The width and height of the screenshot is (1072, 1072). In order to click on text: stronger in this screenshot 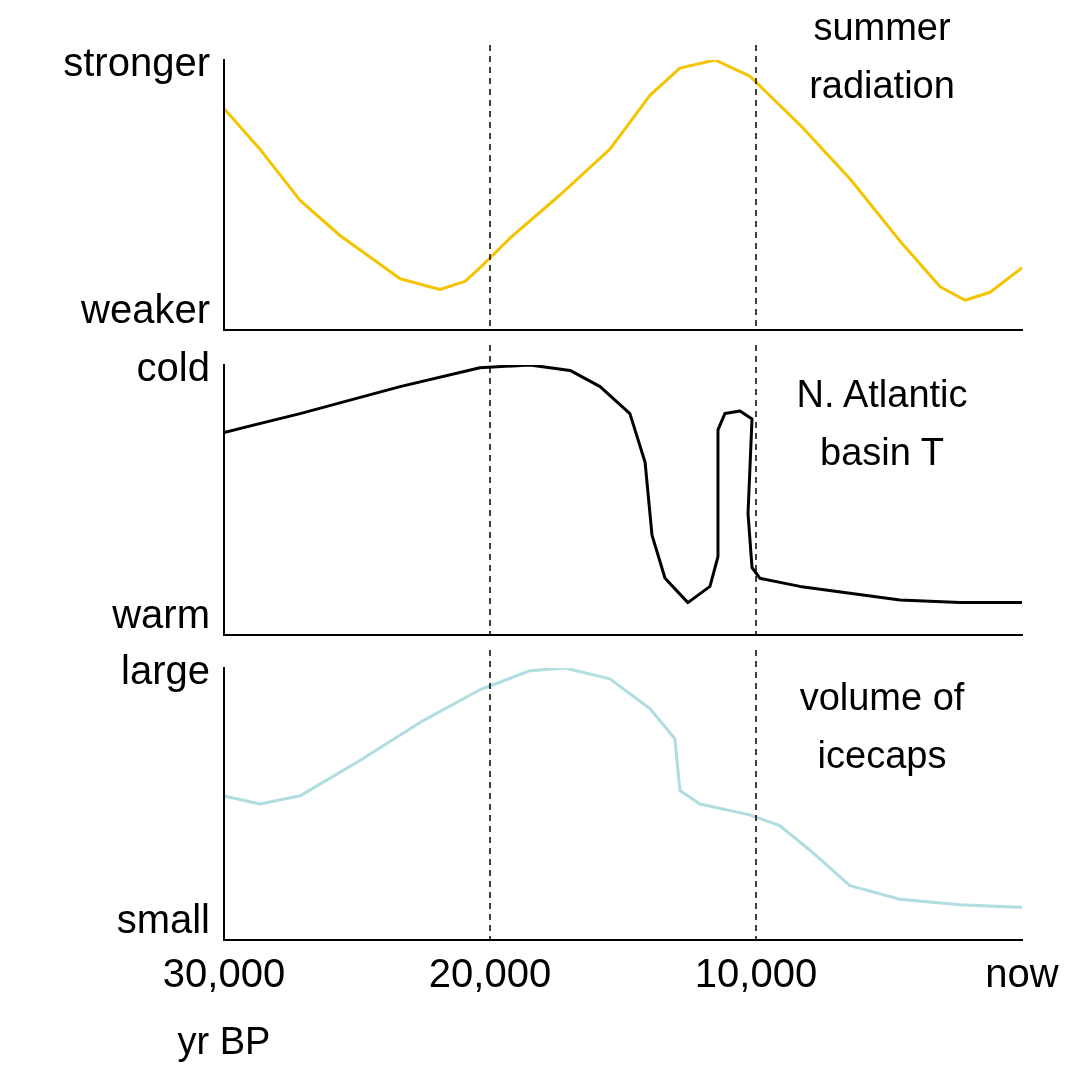, I will do `click(136, 62)`.